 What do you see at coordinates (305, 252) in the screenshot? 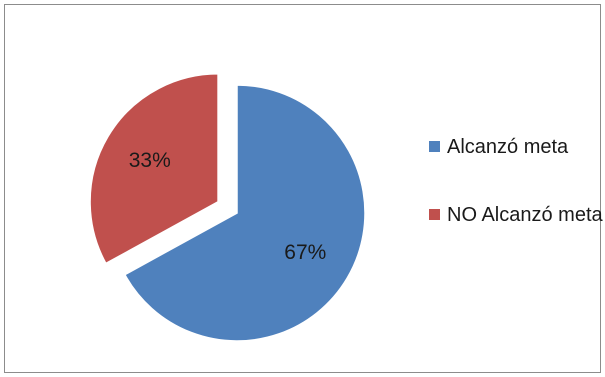
I see `data-label-alcanzo-meta: 67%` at bounding box center [305, 252].